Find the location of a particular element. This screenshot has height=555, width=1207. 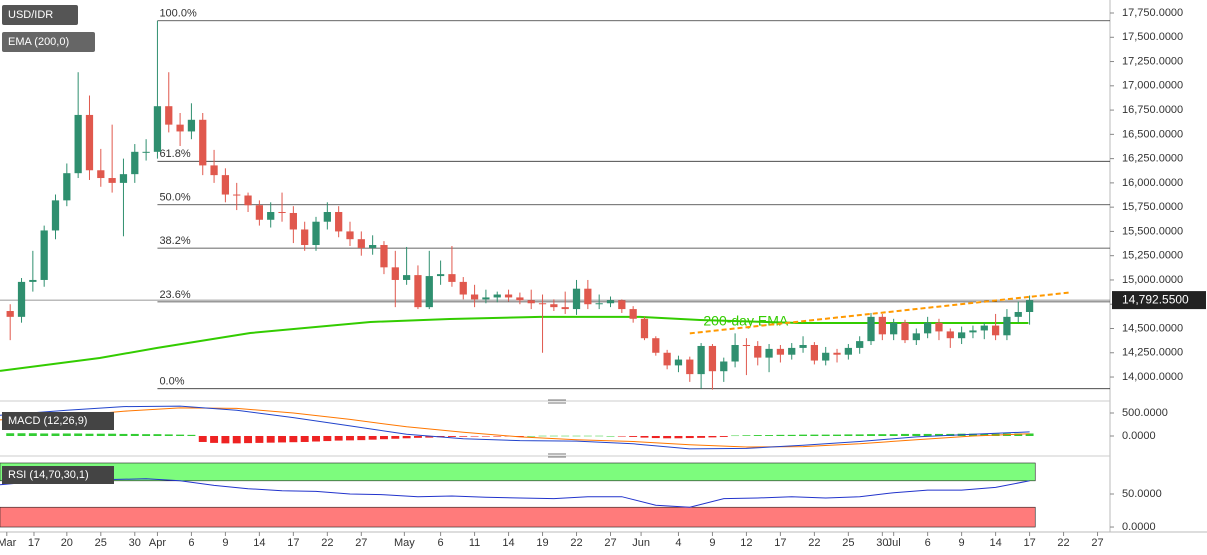

macd-line is located at coordinates (515, 427).